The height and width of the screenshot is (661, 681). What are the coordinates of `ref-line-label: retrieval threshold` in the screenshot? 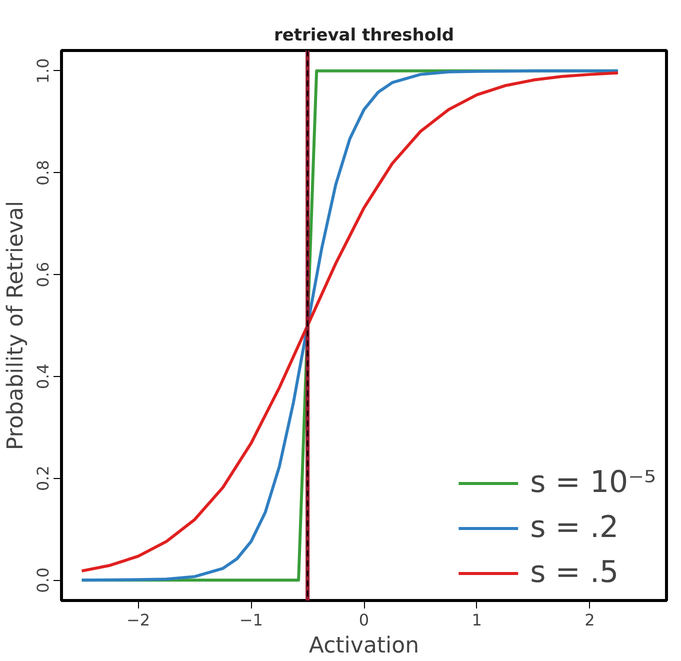 It's located at (364, 36).